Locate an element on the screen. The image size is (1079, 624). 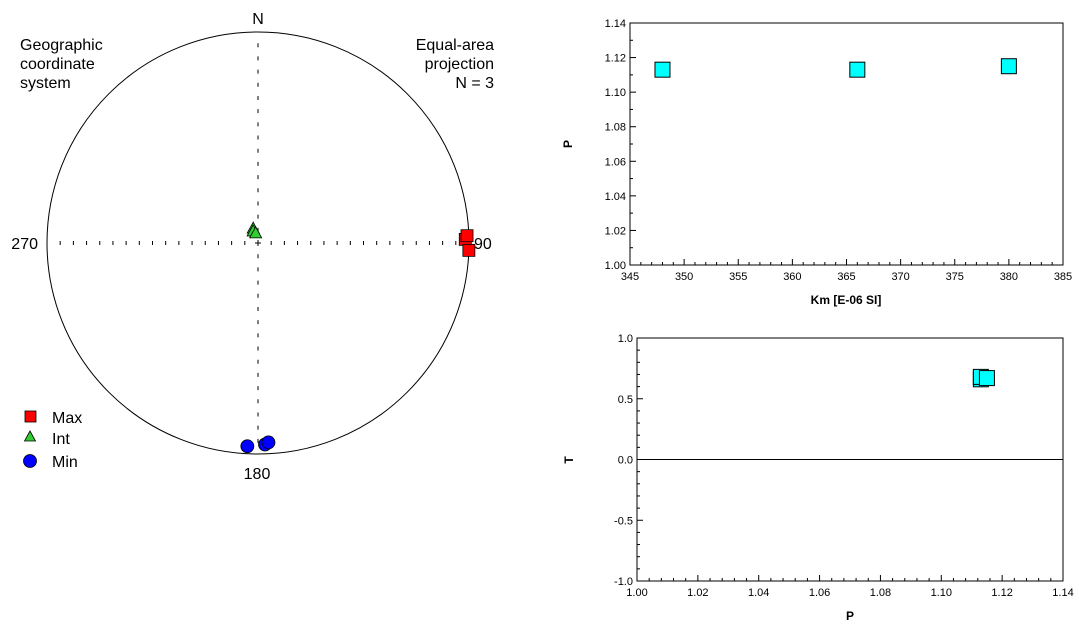
coordinate-system-line-3: system is located at coordinates (45, 83).